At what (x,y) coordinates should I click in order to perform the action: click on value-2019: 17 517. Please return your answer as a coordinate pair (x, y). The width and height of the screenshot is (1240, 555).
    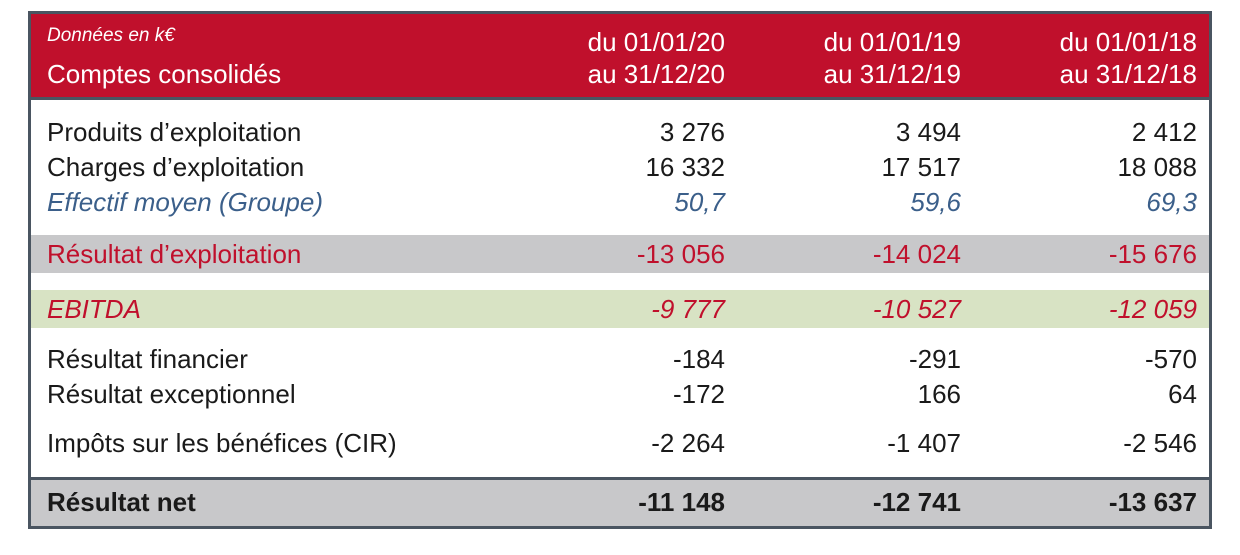
    Looking at the image, I should click on (921, 167).